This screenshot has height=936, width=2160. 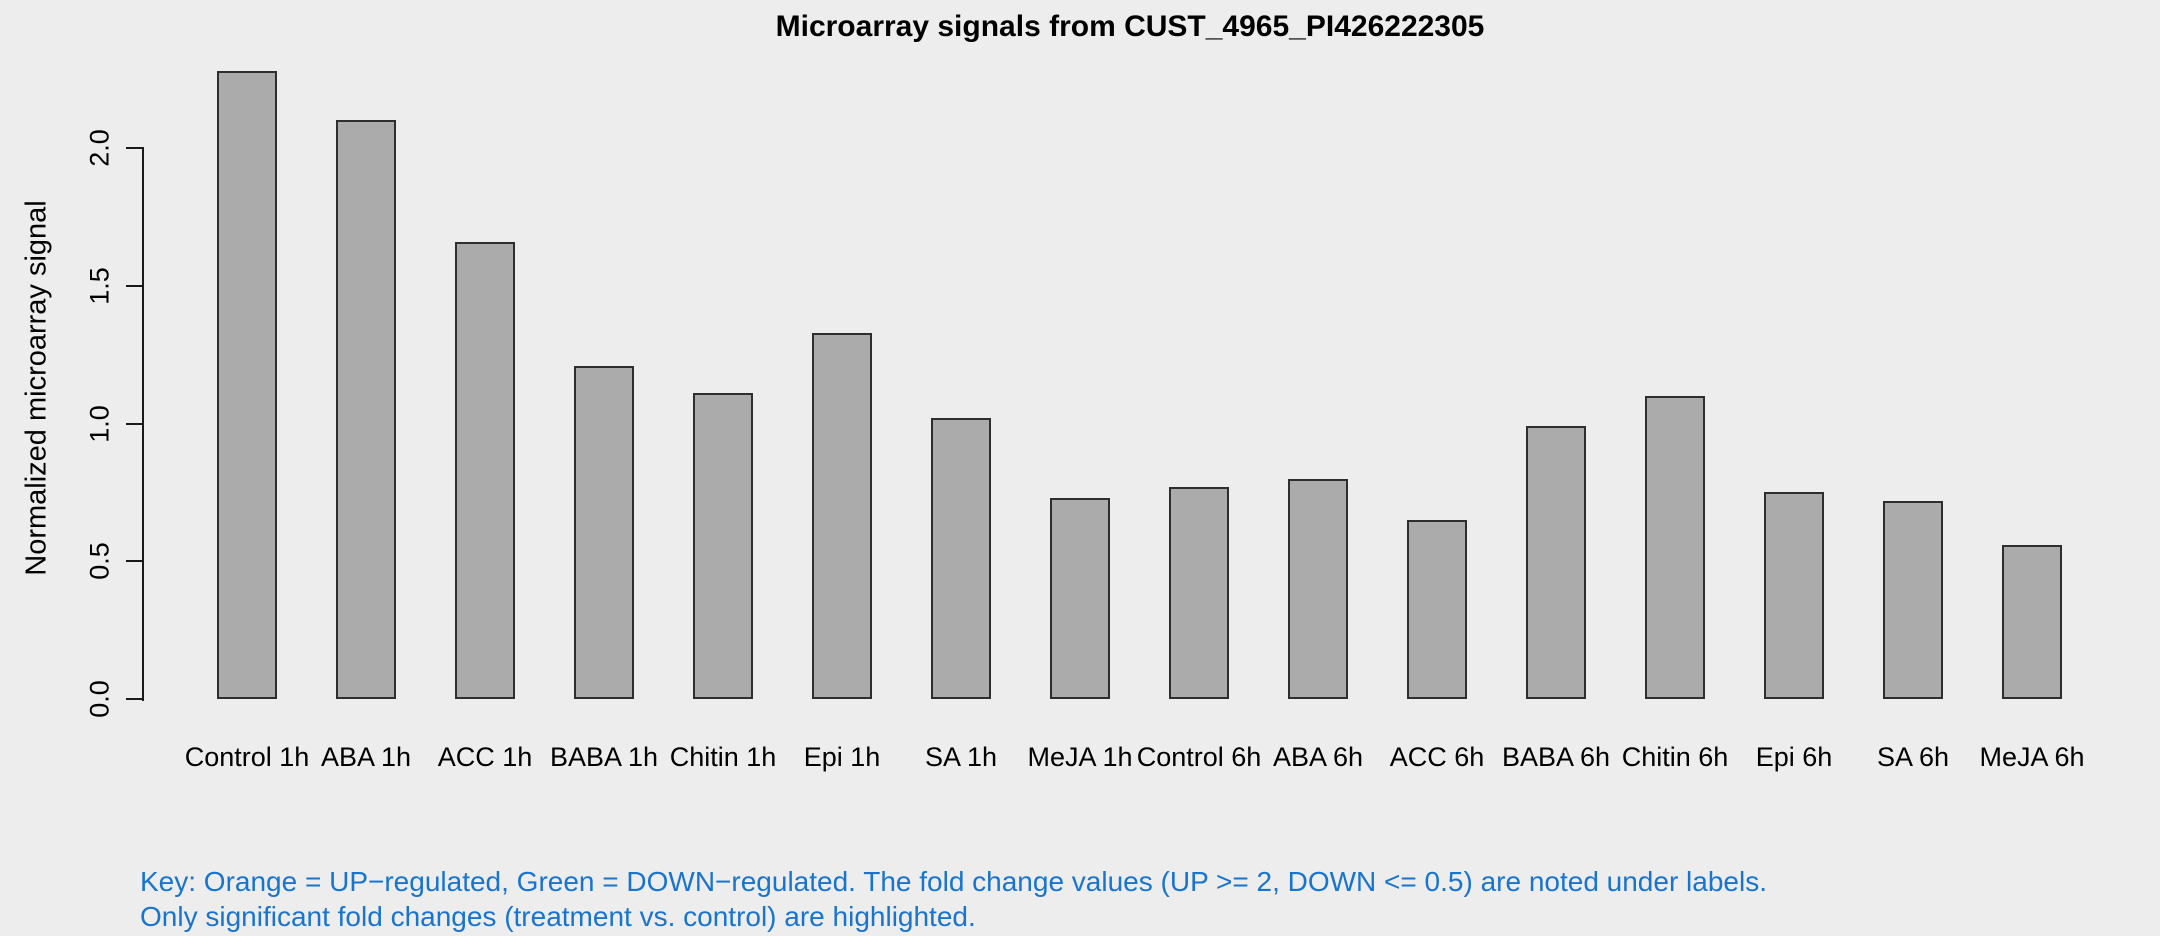 What do you see at coordinates (366, 757) in the screenshot?
I see `x-tick-label: ABA 1h` at bounding box center [366, 757].